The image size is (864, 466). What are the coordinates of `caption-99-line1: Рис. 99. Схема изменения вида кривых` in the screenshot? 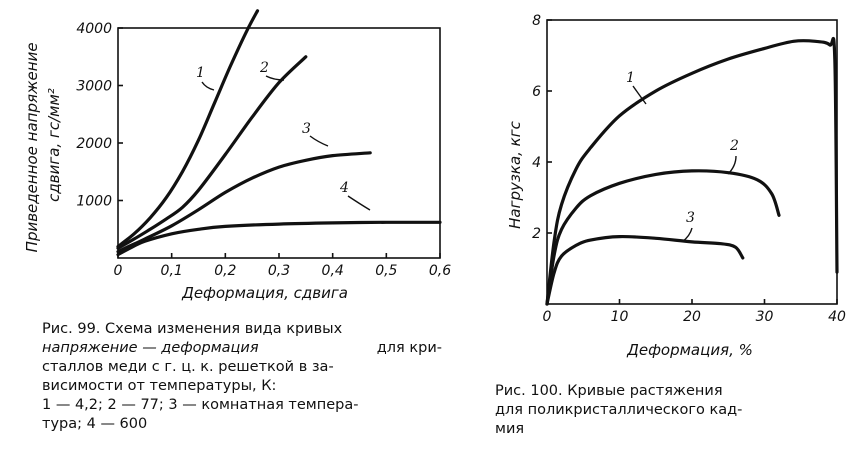 It's located at (192, 329).